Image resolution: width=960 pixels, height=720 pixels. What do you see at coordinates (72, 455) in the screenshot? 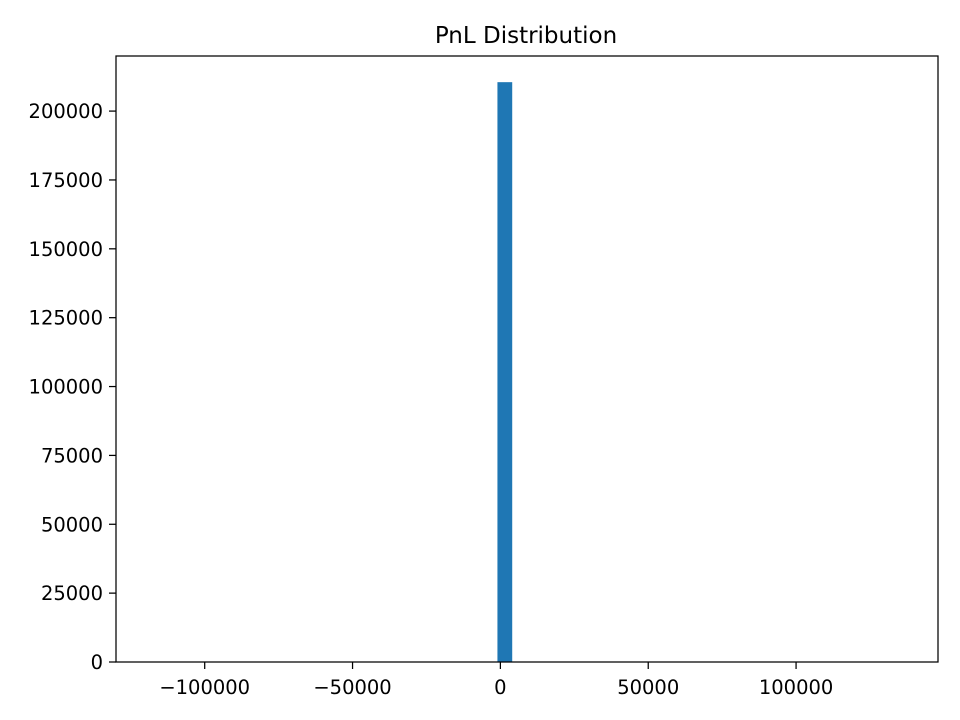
I see `y-tick-label: 75000` at bounding box center [72, 455].